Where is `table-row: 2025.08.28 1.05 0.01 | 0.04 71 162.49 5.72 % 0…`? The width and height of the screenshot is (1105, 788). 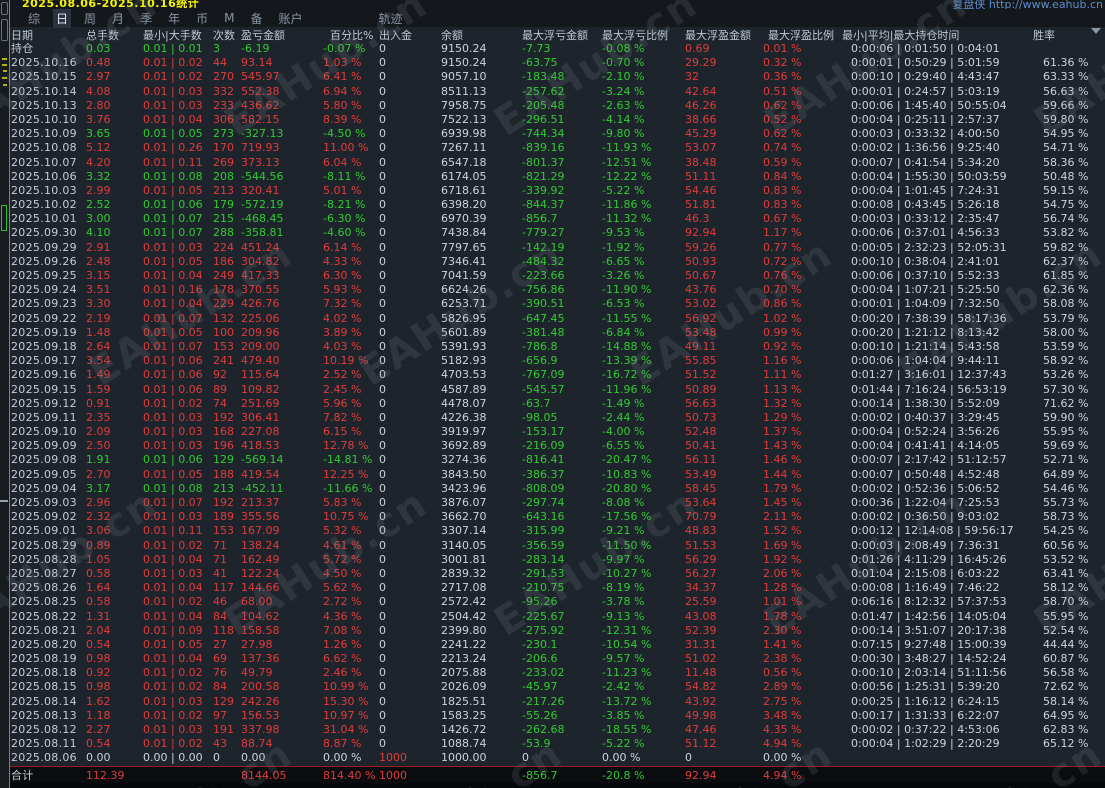 table-row: 2025.08.28 1.05 0.01 | 0.04 71 162.49 5.72 % 0… is located at coordinates (557, 560).